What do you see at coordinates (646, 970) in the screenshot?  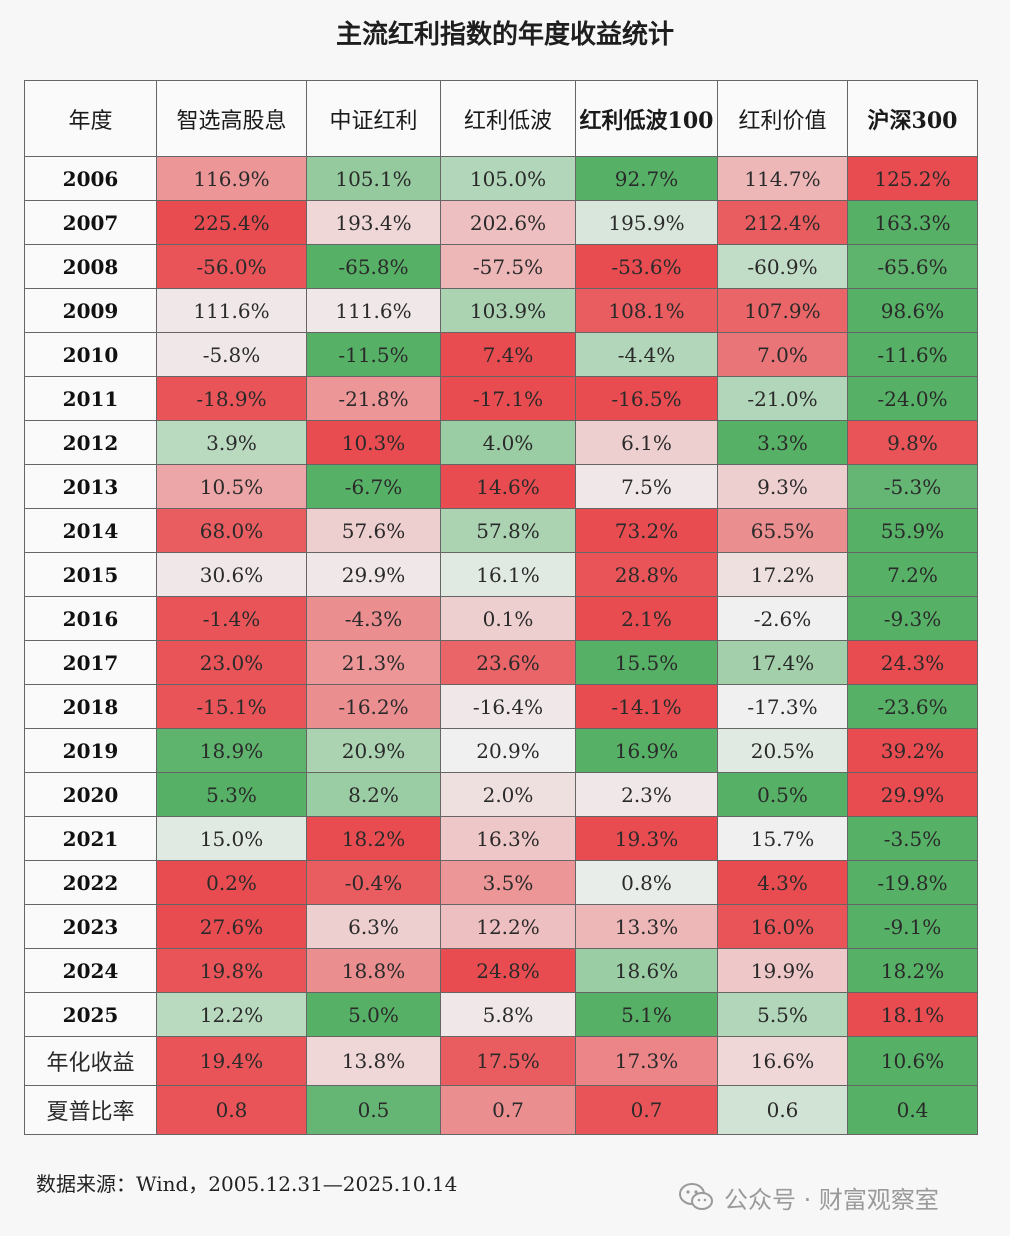 I see `value-cell: 18.6%` at bounding box center [646, 970].